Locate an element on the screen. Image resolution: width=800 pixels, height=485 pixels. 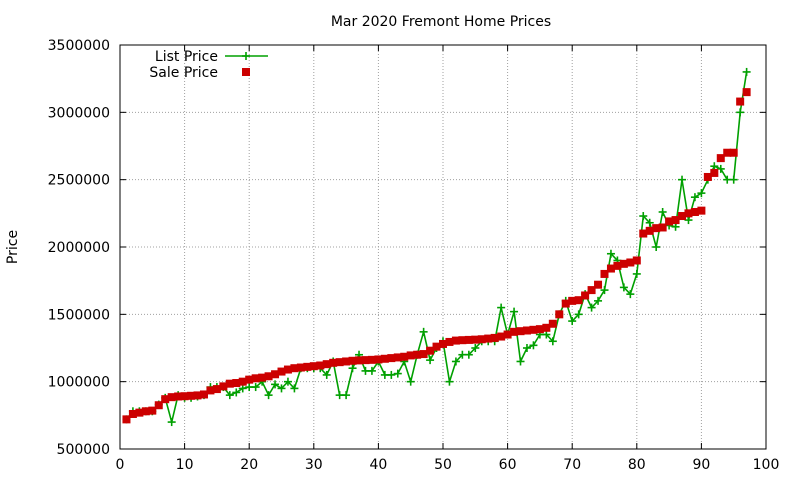
y-tick-label: 3000000 is located at coordinates (79, 113).